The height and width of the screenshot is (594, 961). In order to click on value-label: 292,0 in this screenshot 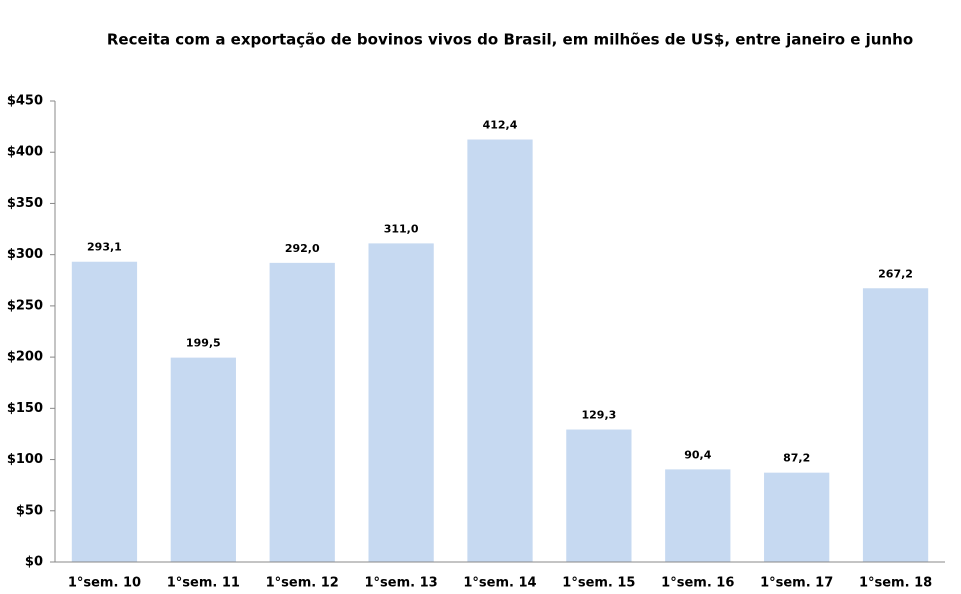, I will do `click(302, 248)`.